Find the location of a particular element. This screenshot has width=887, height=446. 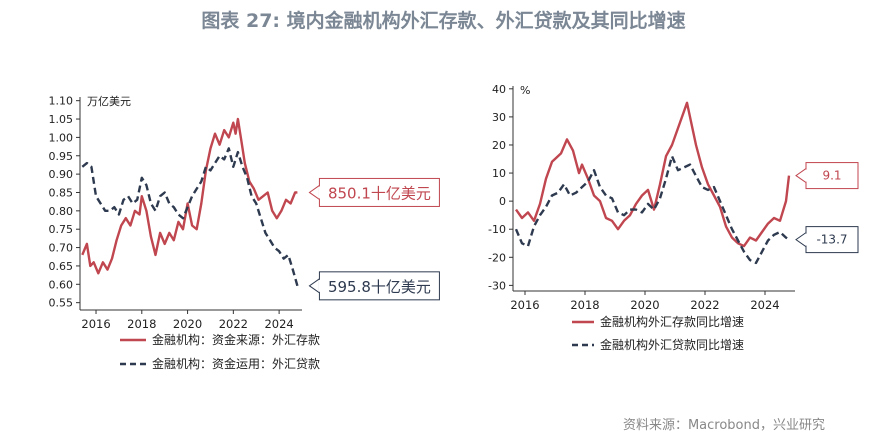

left-y-tick-label: 1.00 is located at coordinates (61, 137).